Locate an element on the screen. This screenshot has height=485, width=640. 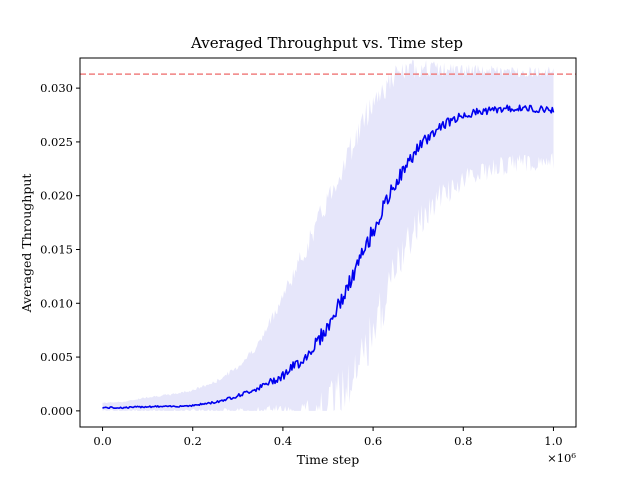
y-tick-label: 0.015 is located at coordinates (56, 249).